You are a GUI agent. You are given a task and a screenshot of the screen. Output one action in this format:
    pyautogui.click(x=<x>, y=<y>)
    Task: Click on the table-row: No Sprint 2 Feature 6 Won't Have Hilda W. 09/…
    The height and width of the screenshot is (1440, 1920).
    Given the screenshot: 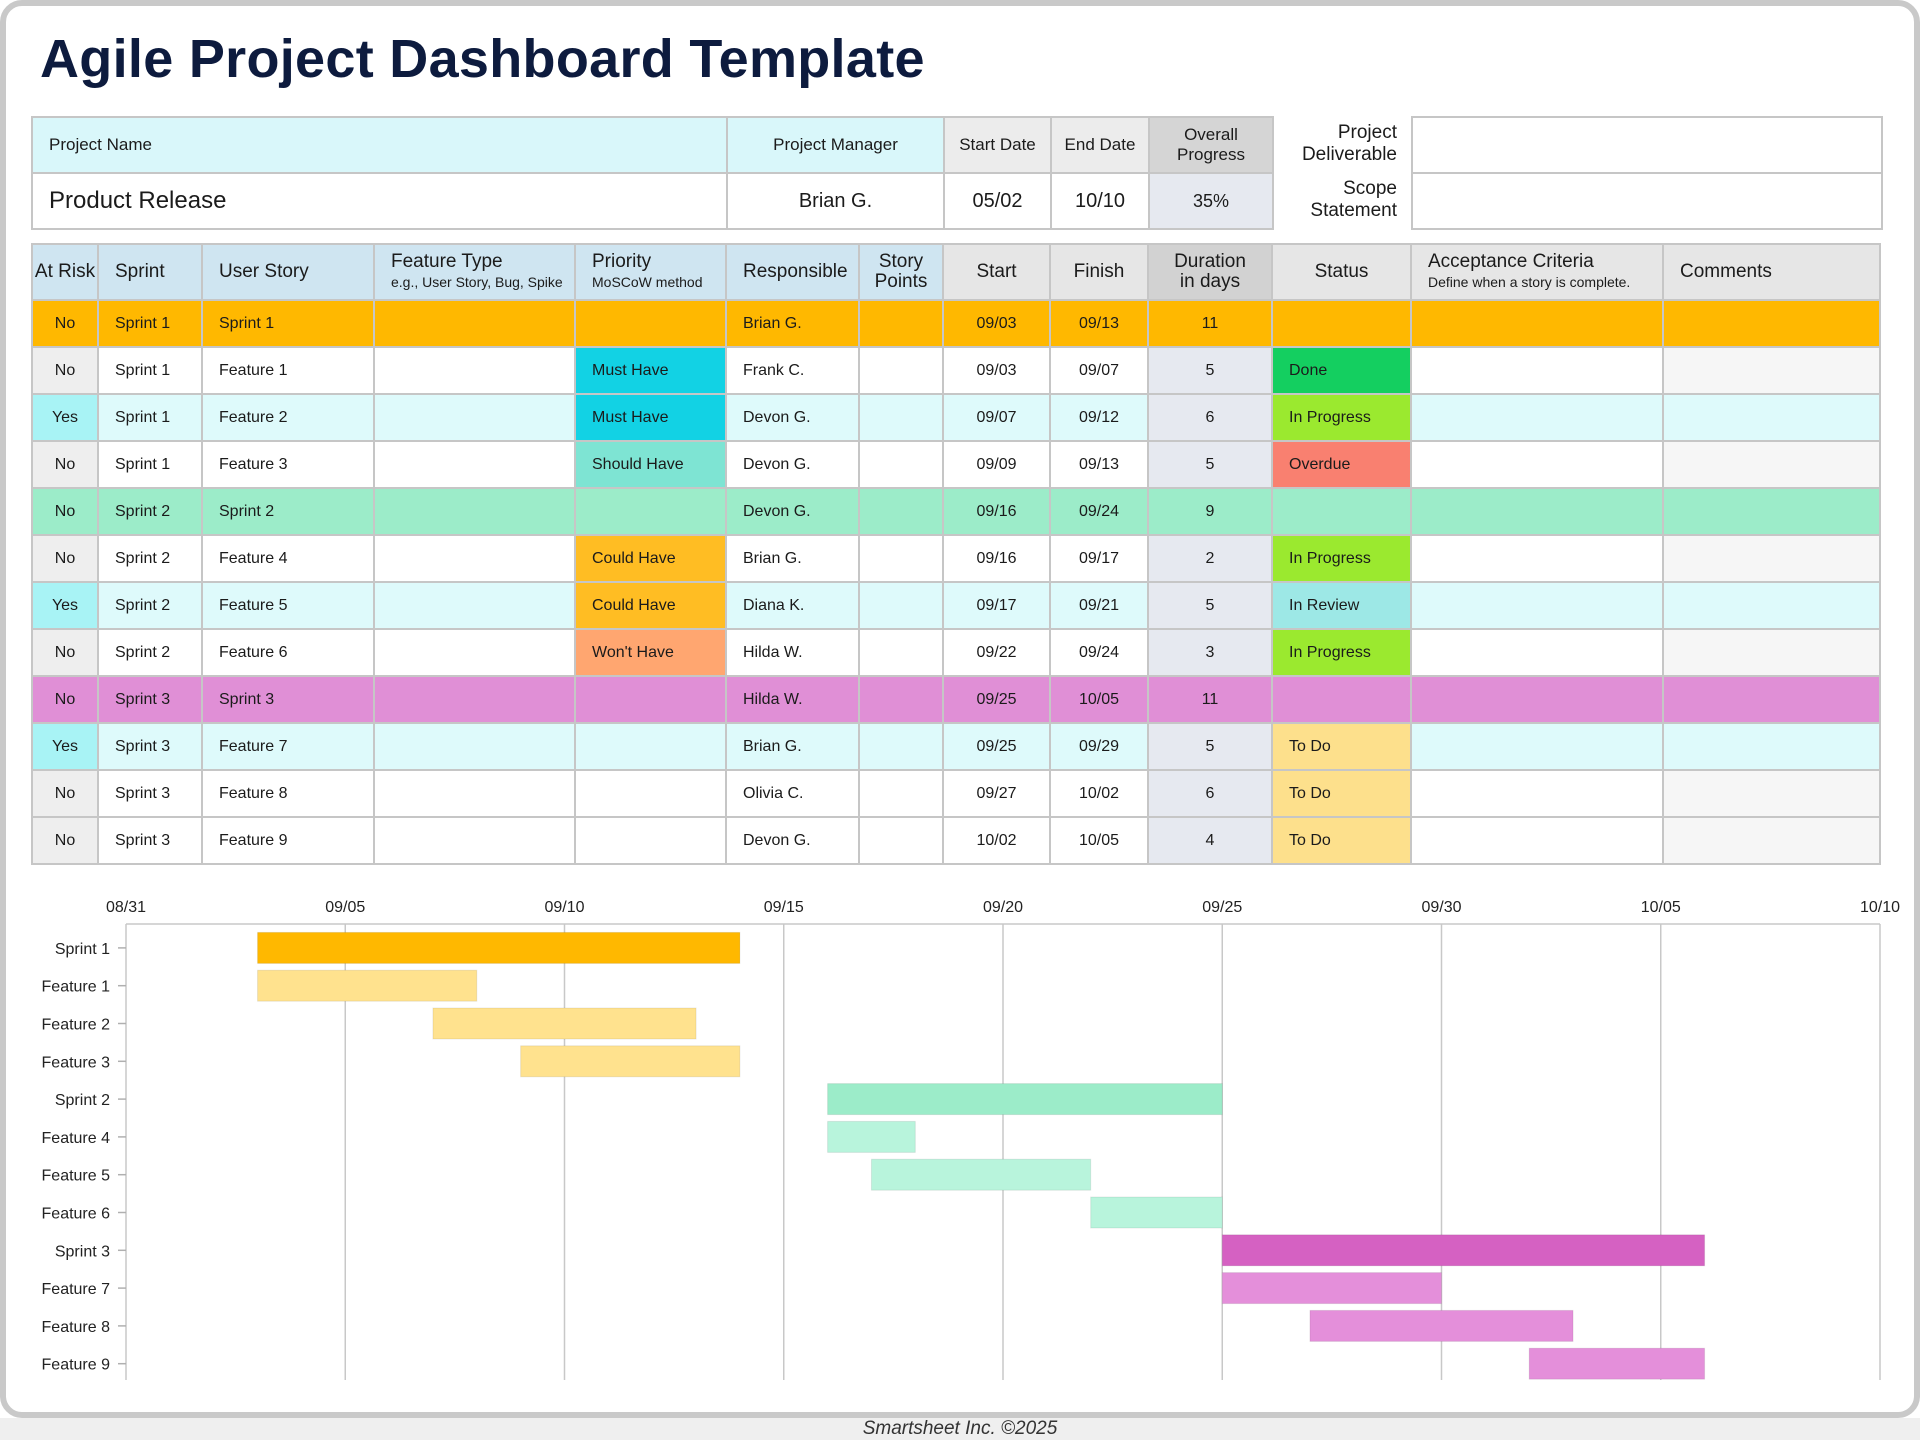 What is the action you would take?
    pyautogui.click(x=956, y=652)
    